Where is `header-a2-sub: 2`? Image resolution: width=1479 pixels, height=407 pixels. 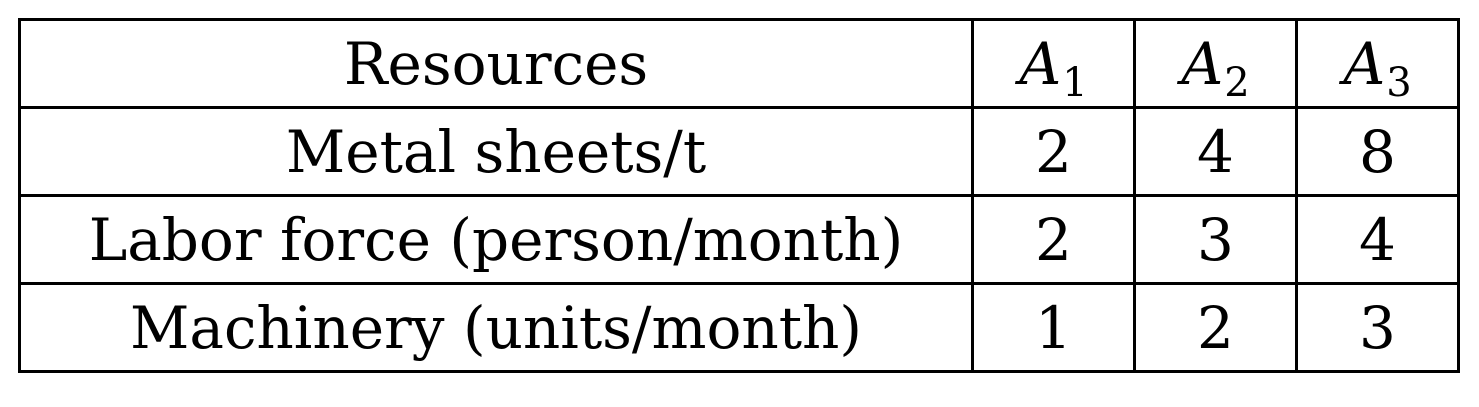
header-a2-sub: 2 is located at coordinates (1237, 82).